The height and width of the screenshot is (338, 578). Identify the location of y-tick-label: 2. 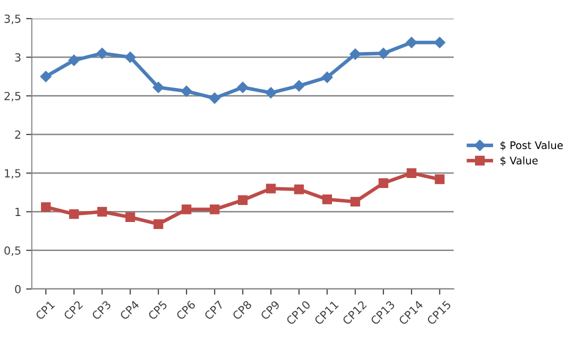
(17, 134).